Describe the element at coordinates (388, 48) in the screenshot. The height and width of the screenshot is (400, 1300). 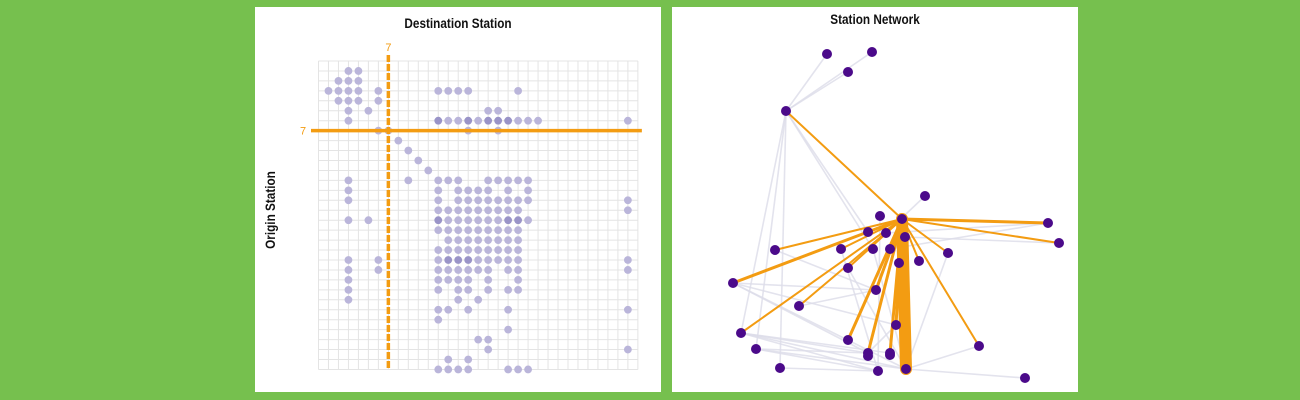
I see `highlight-destination-label: 7` at that location.